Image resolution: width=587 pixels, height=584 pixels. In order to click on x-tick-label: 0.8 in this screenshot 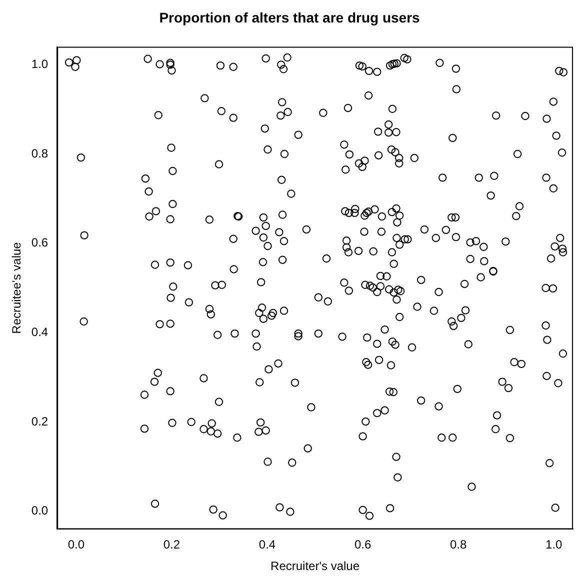, I will do `click(459, 545)`.